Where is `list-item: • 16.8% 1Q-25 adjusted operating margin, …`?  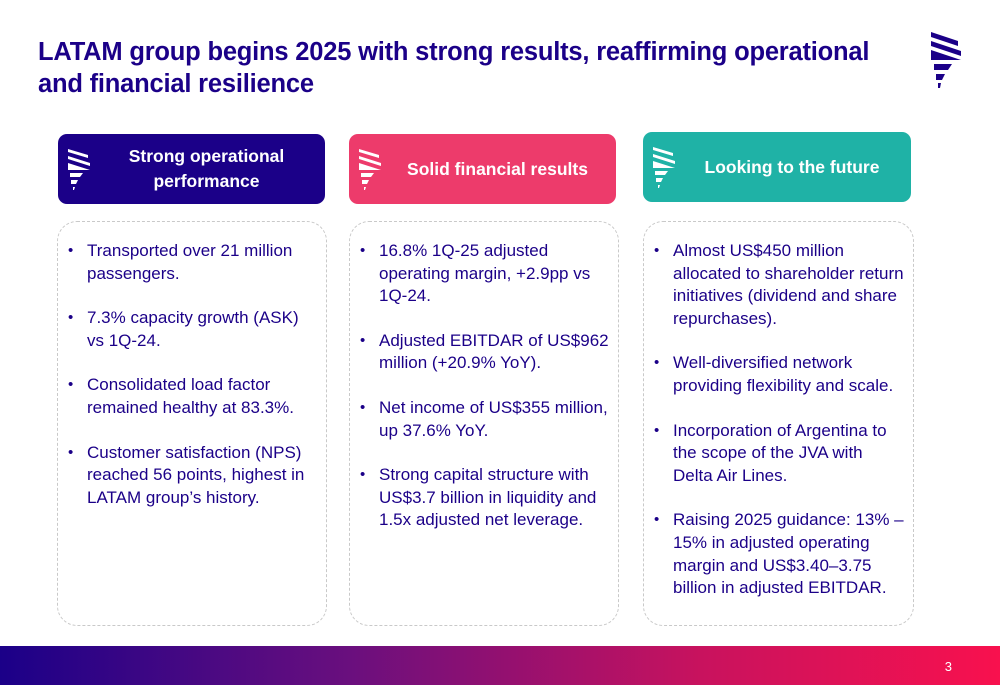
list-item: • 16.8% 1Q-25 adjusted operating margin, … is located at coordinates (484, 274).